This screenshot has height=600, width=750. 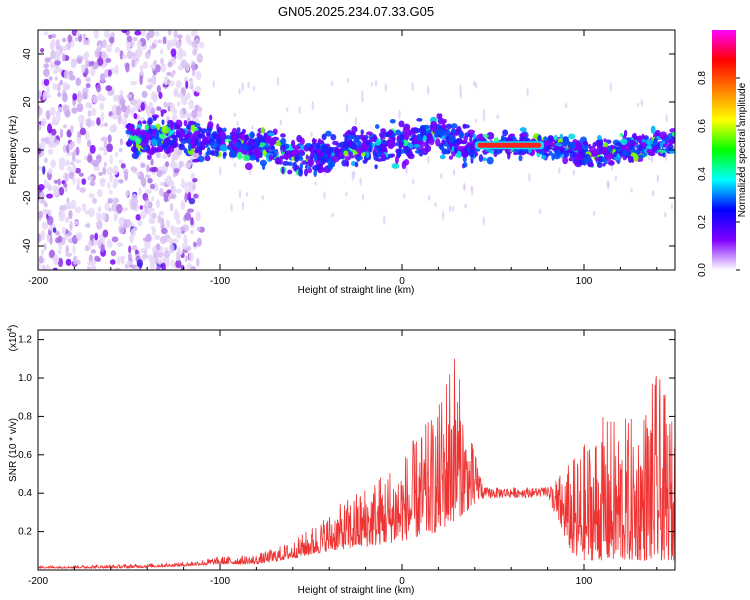 I want to click on snr-y-multiplier: (x104), so click(x=13, y=338).